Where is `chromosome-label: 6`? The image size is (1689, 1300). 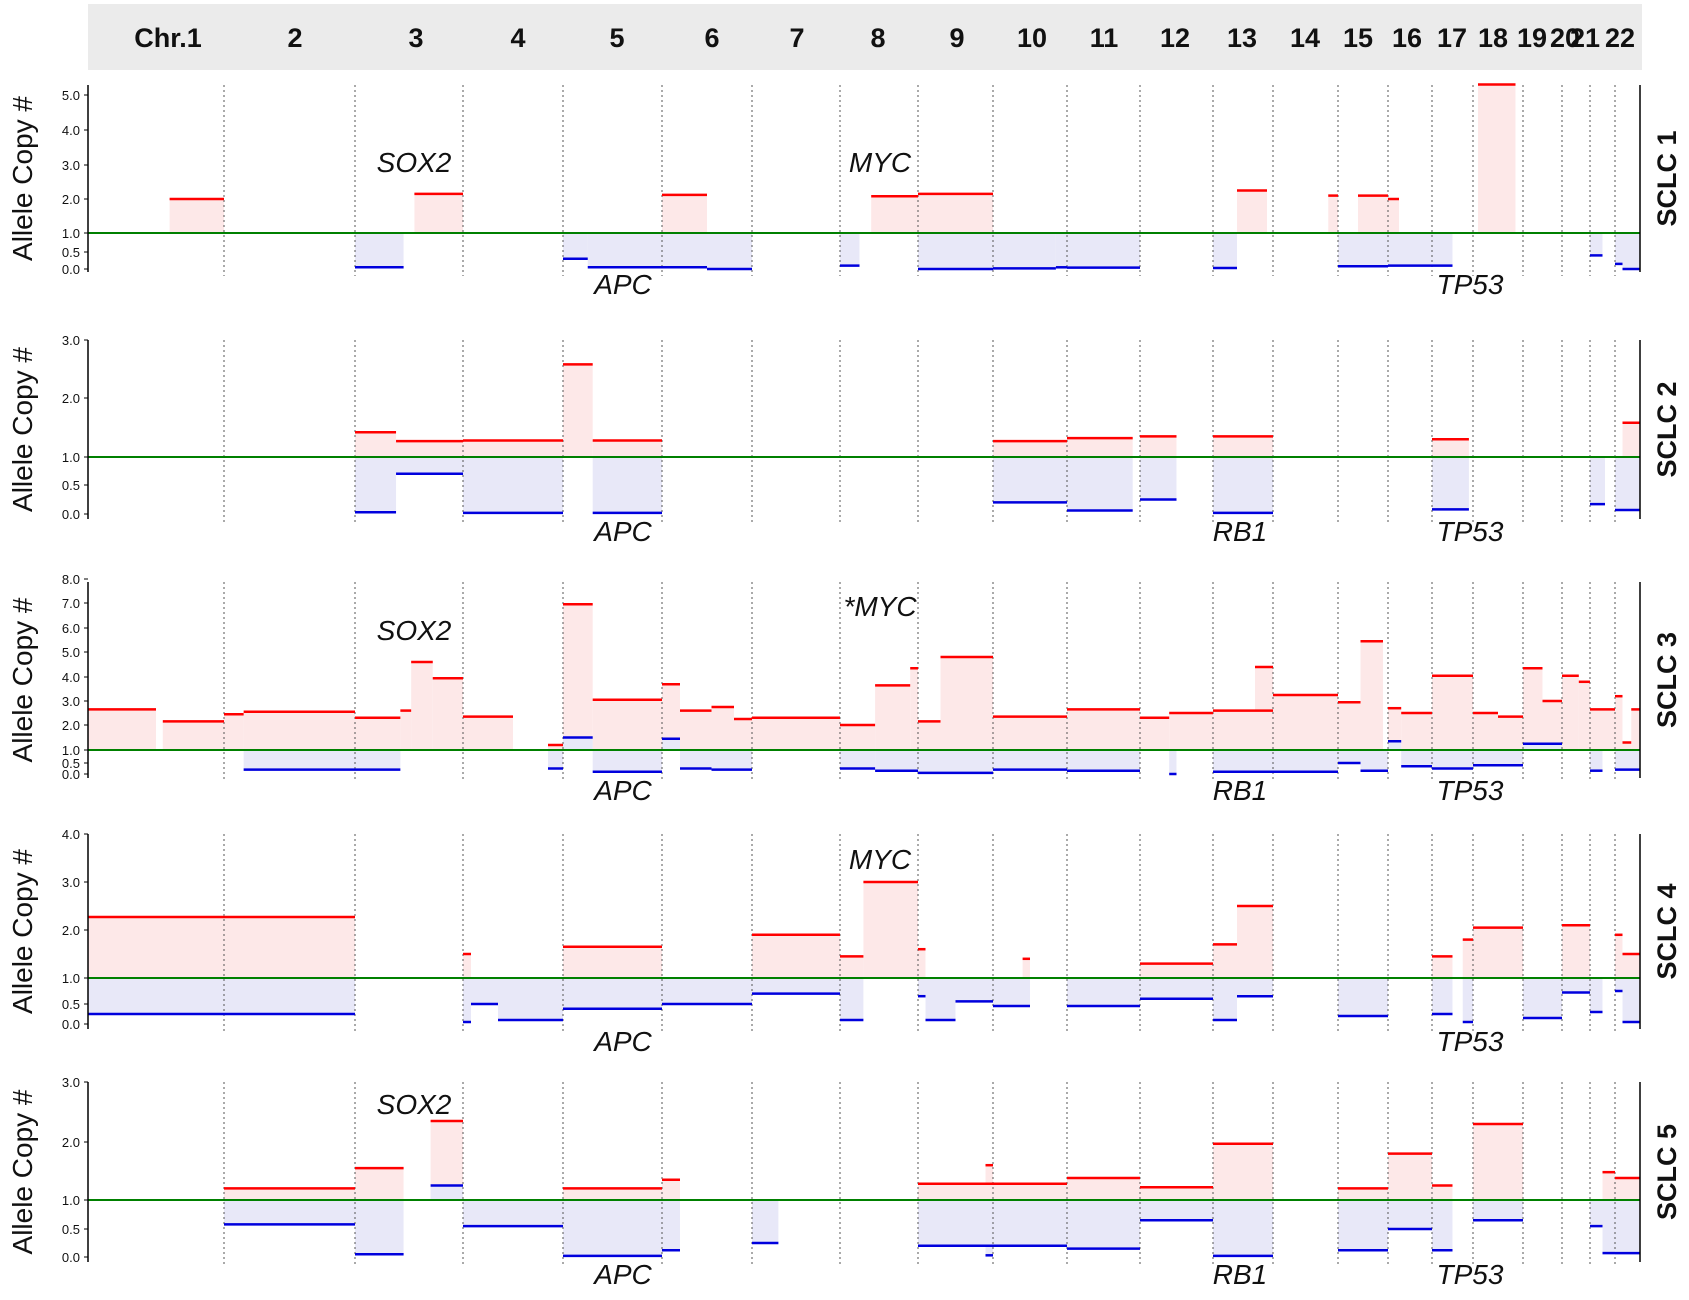 chromosome-label: 6 is located at coordinates (711, 38).